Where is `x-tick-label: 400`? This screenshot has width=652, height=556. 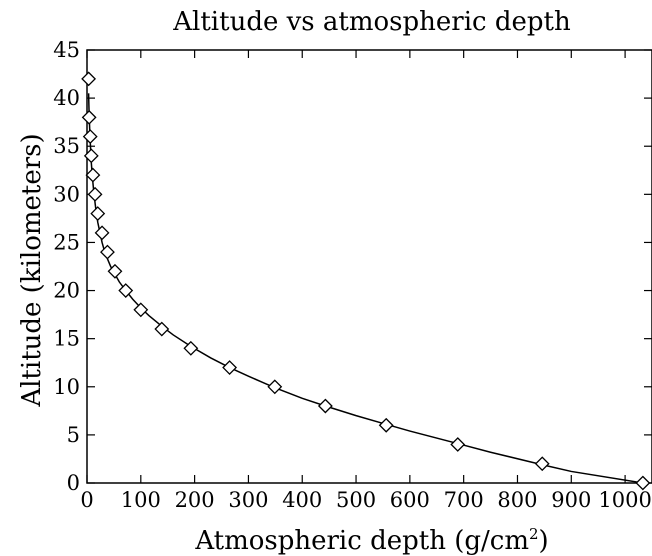 x-tick-label: 400 is located at coordinates (302, 500).